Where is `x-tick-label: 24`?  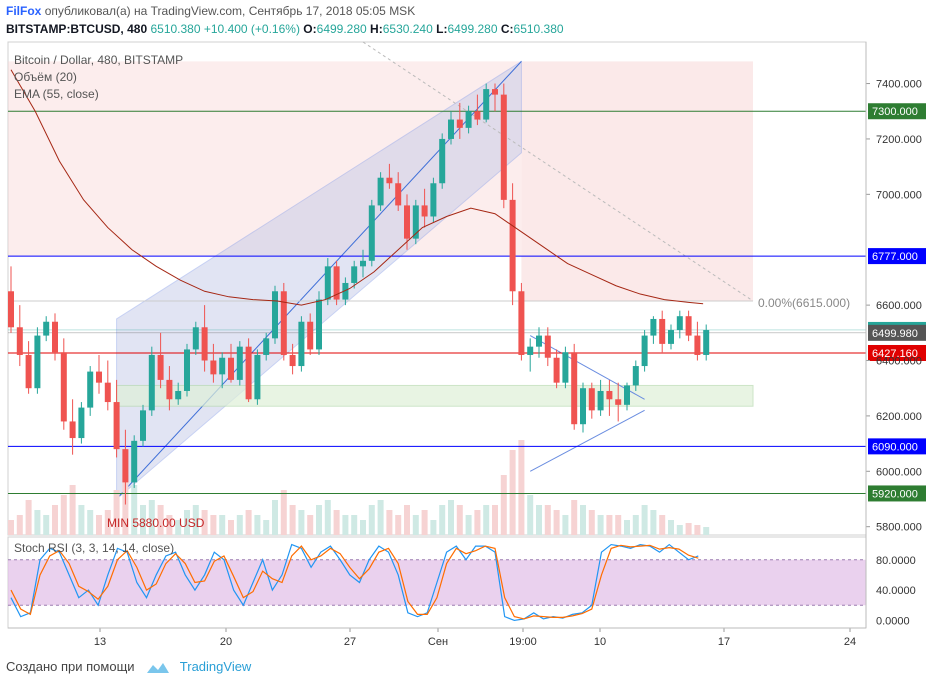
x-tick-label: 24 is located at coordinates (850, 642).